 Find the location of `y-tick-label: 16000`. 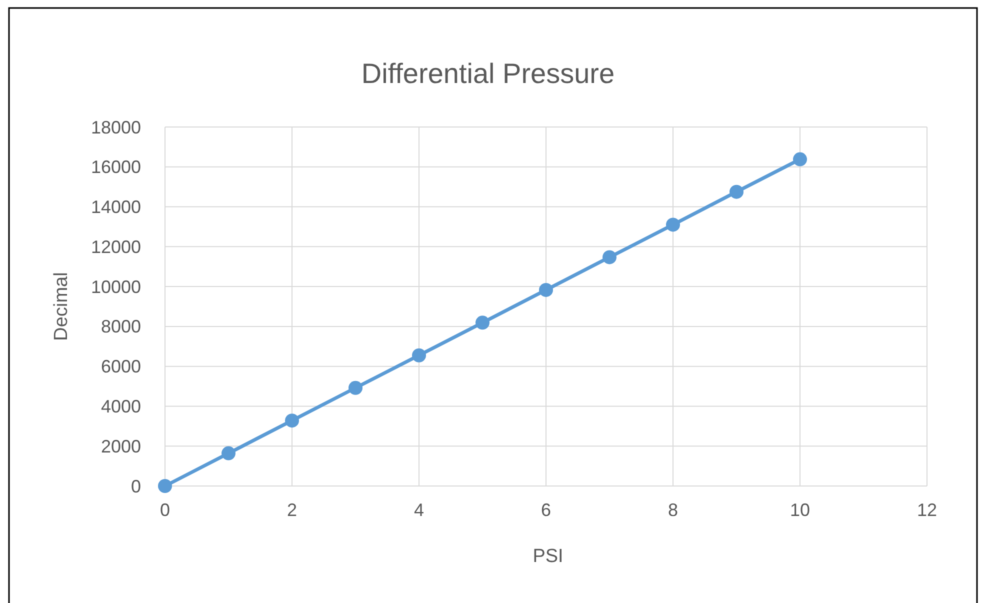

y-tick-label: 16000 is located at coordinates (115, 167).